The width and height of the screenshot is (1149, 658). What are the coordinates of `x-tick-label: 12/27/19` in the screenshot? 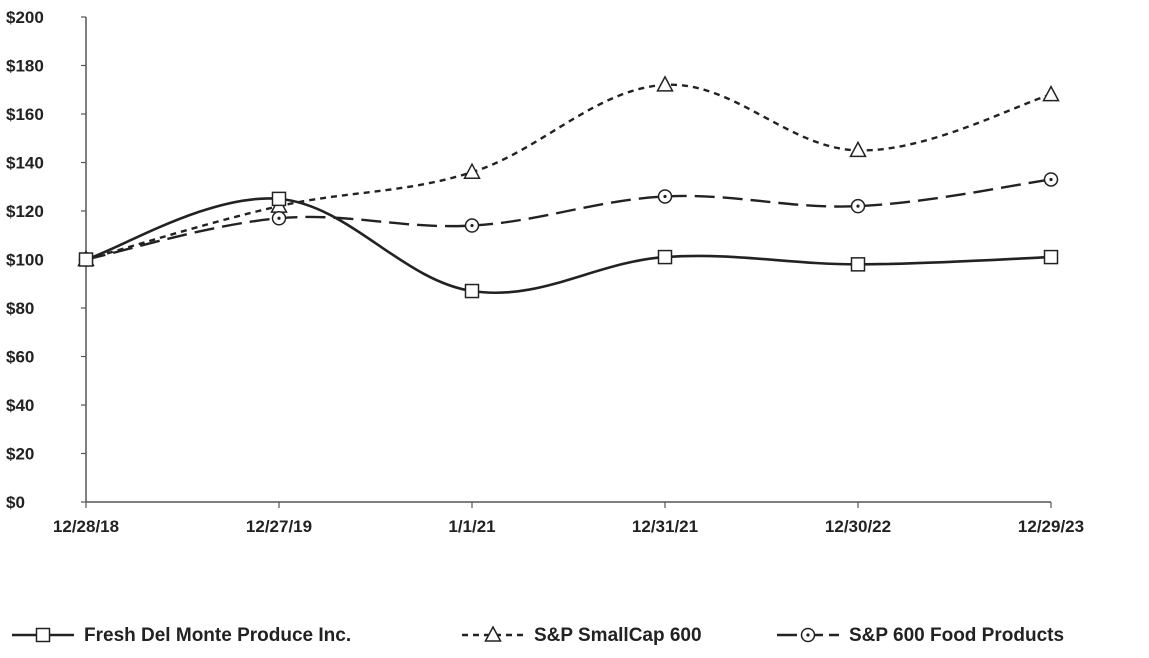 It's located at (279, 526).